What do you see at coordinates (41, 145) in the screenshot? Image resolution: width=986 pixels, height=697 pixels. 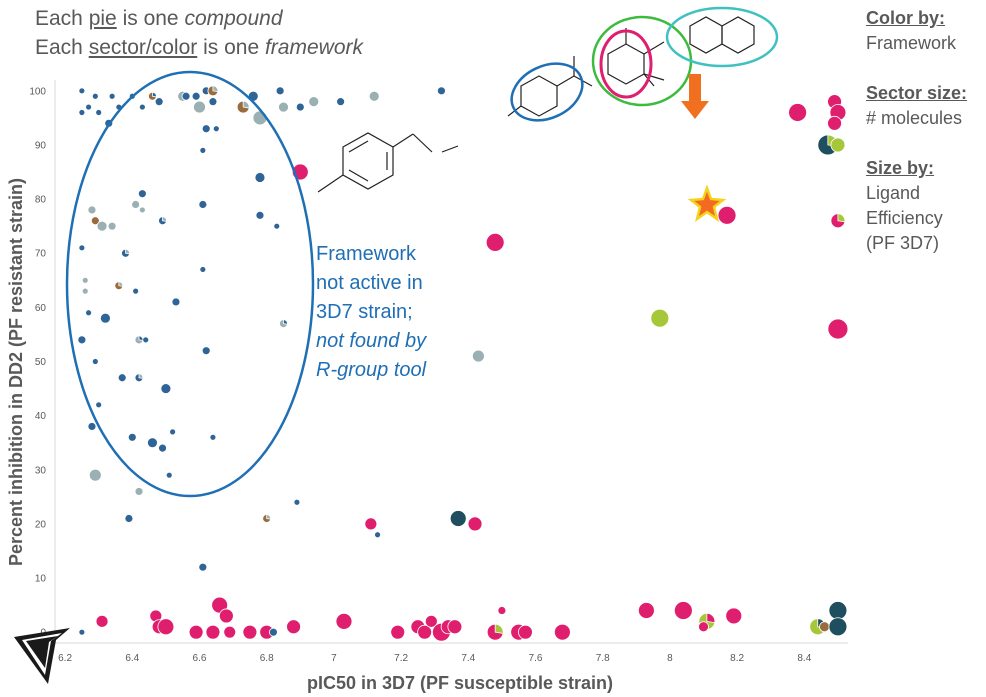 I see `y-tick-label: 90` at bounding box center [41, 145].